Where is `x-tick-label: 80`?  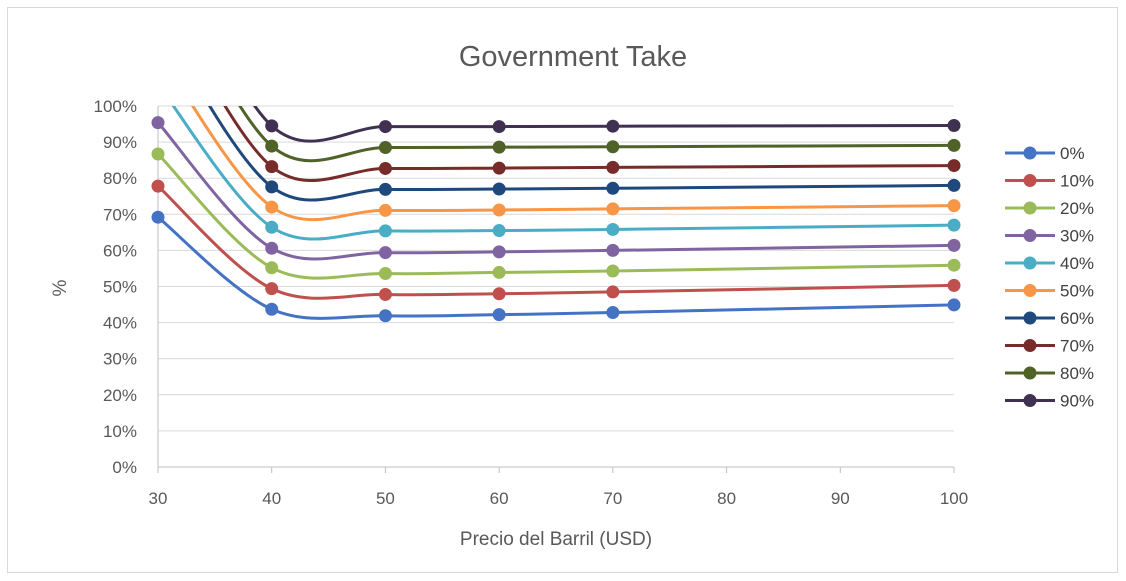 x-tick-label: 80 is located at coordinates (726, 498).